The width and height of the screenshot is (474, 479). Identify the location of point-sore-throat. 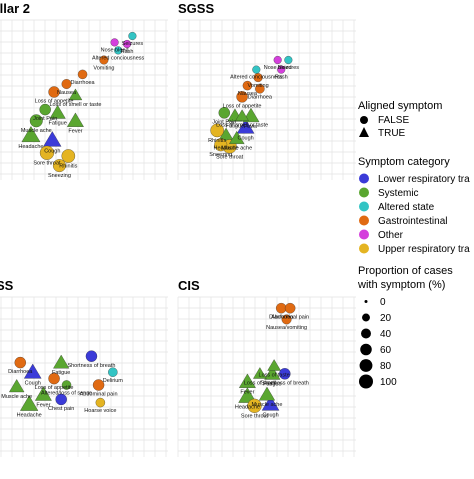
(254, 405).